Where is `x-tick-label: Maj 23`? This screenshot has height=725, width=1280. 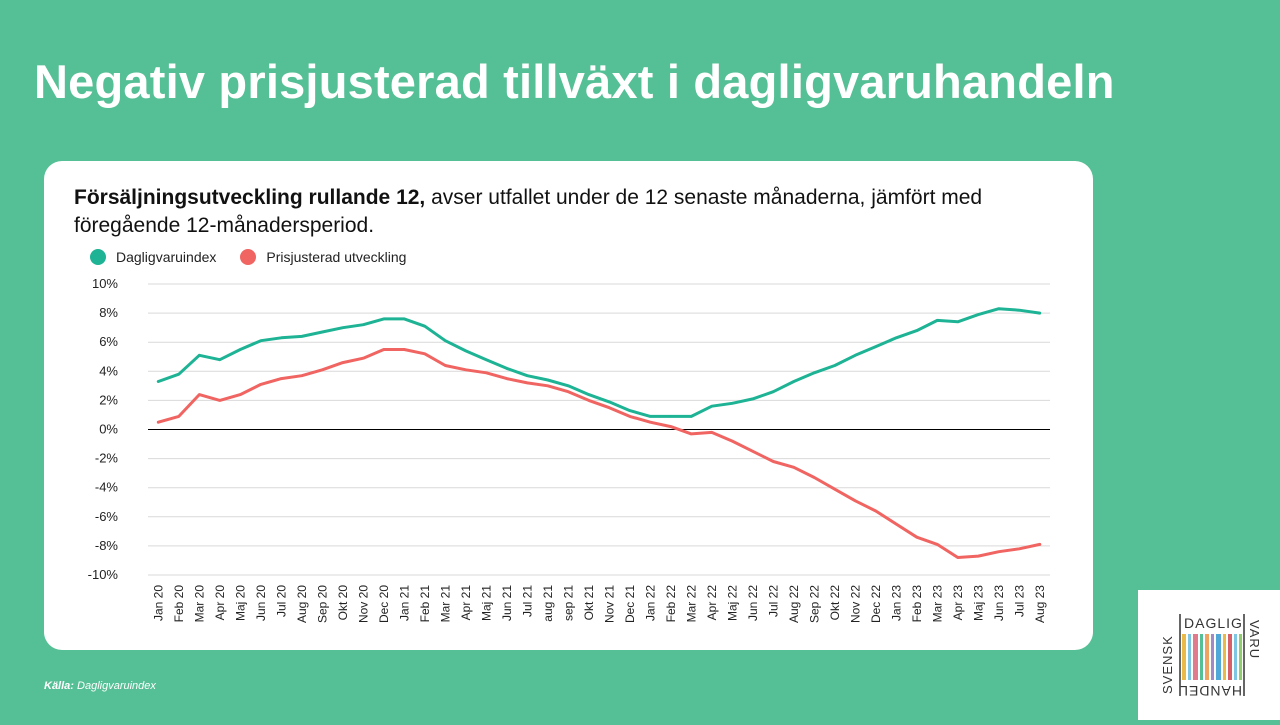 x-tick-label: Maj 23 is located at coordinates (978, 603).